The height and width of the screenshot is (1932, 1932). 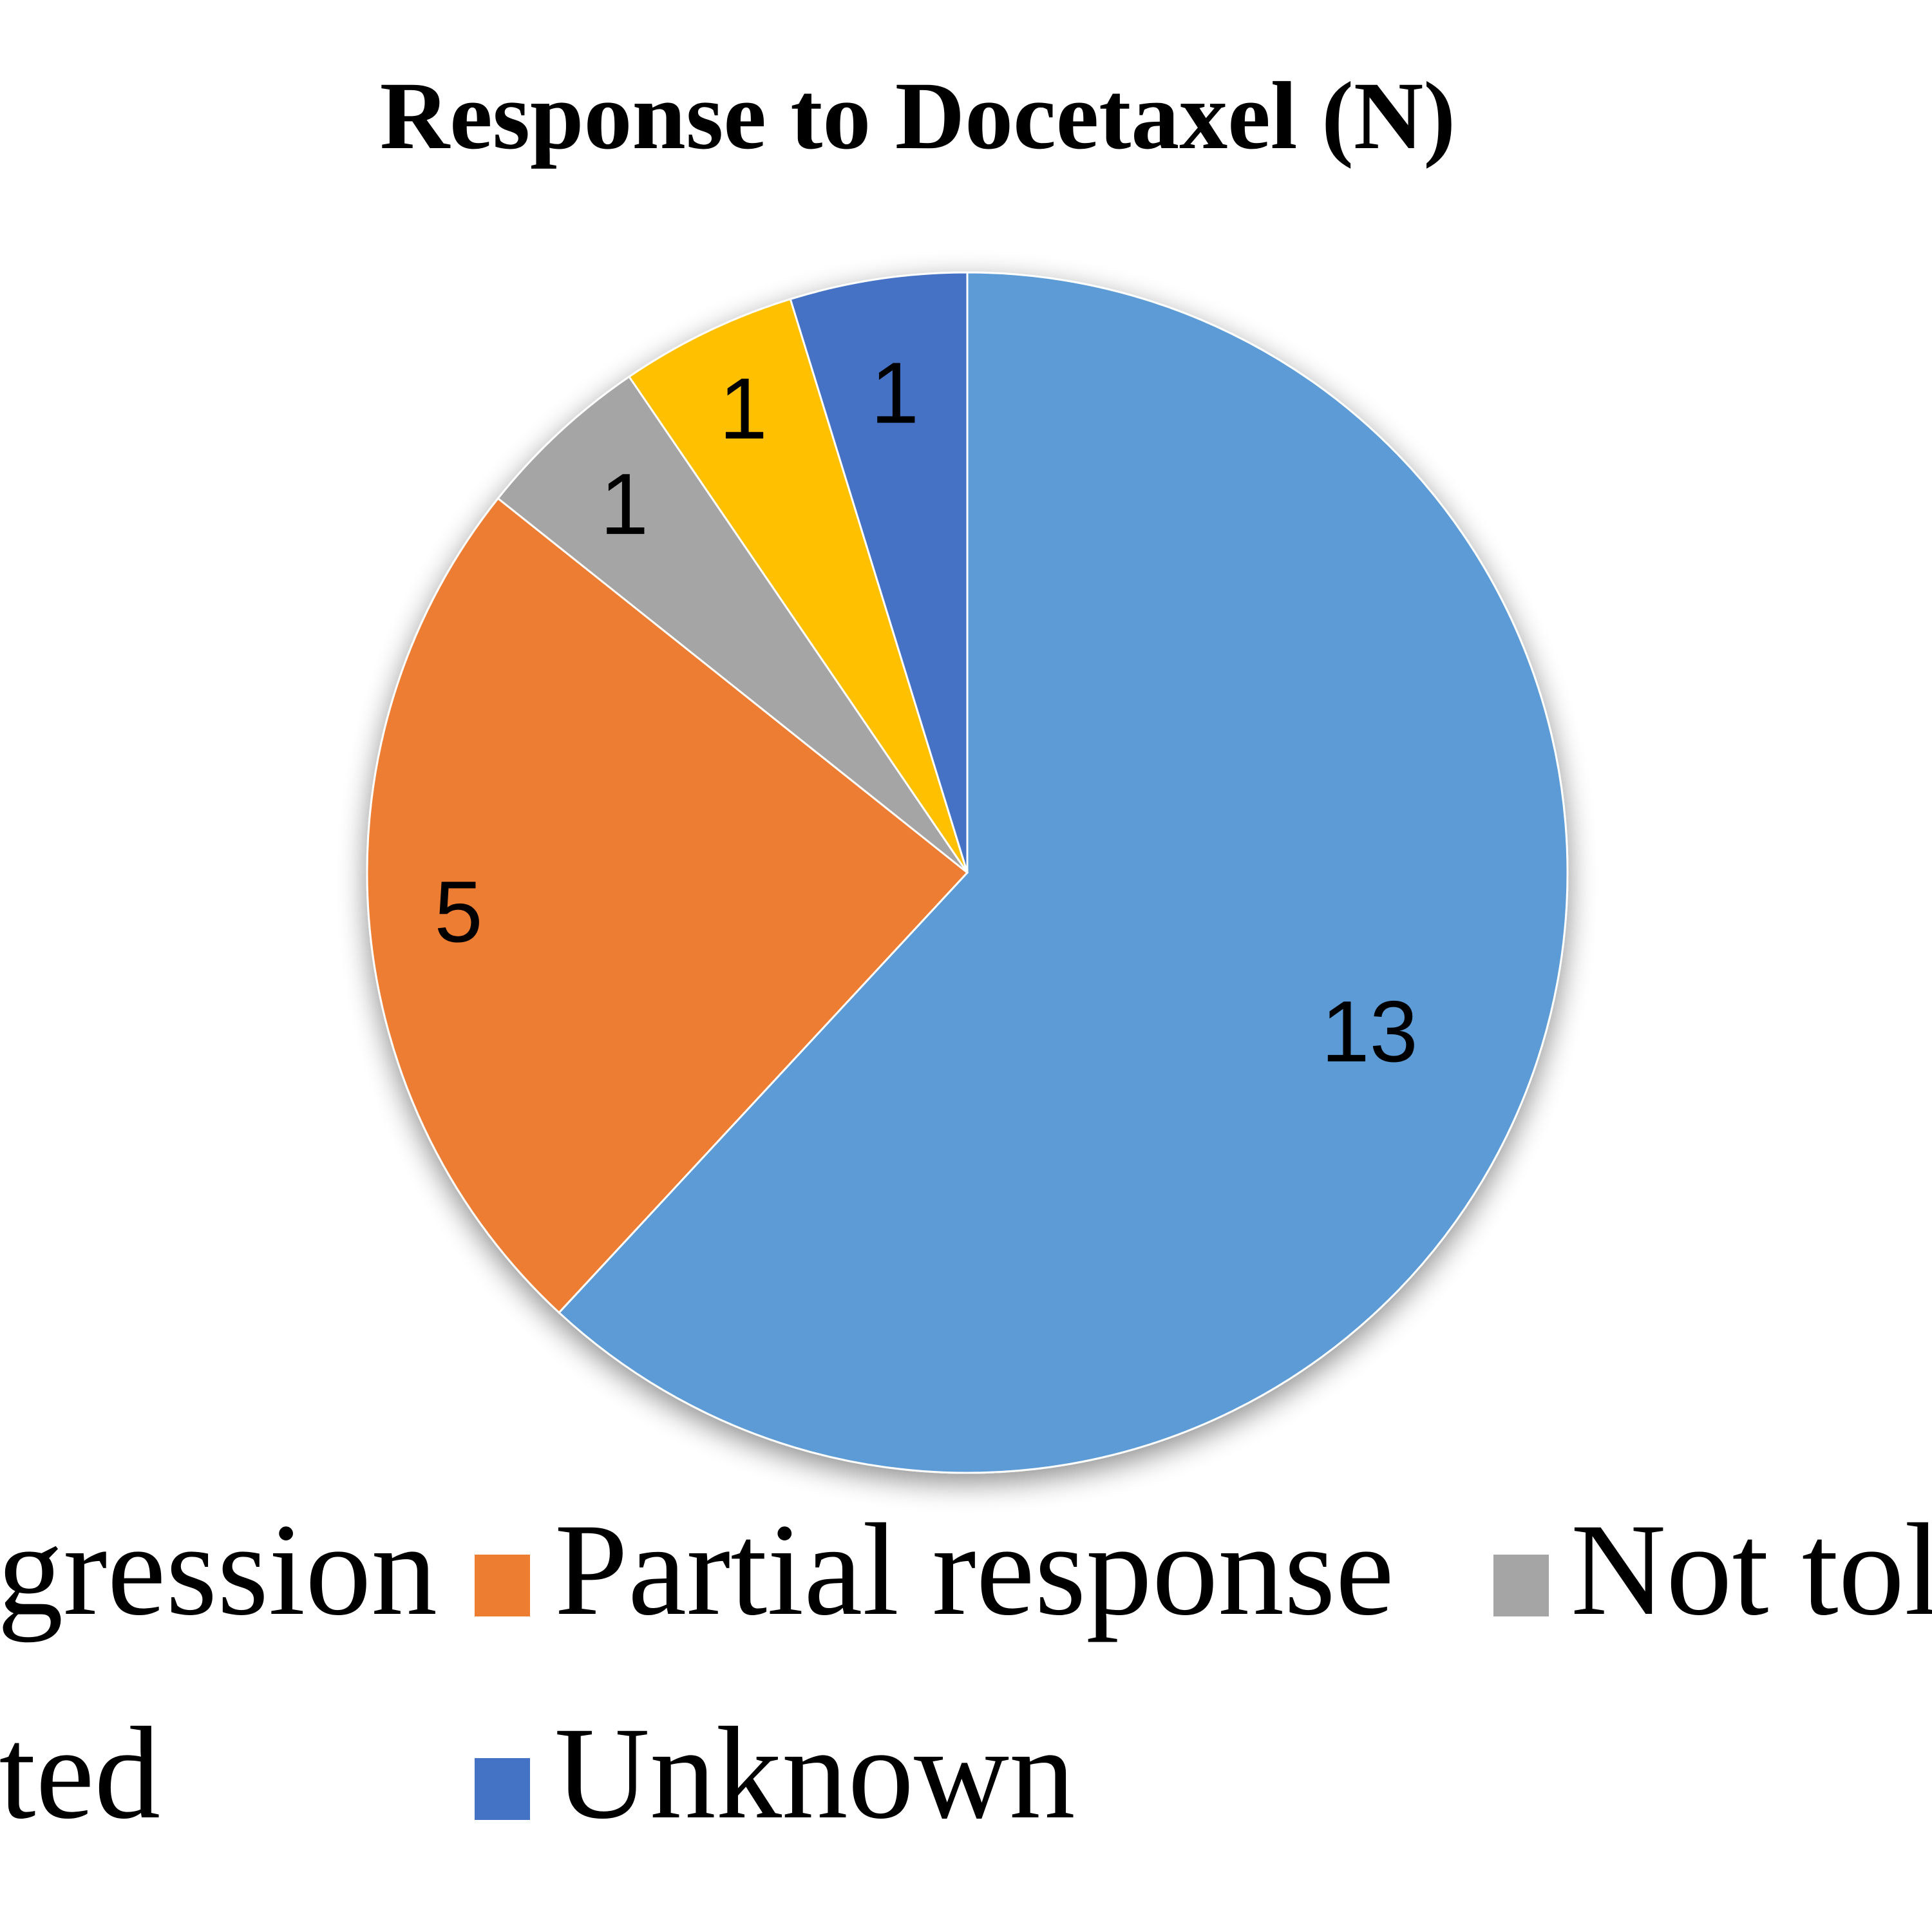 I want to click on chart-title: Response to Docetaxel (N), so click(x=917, y=116).